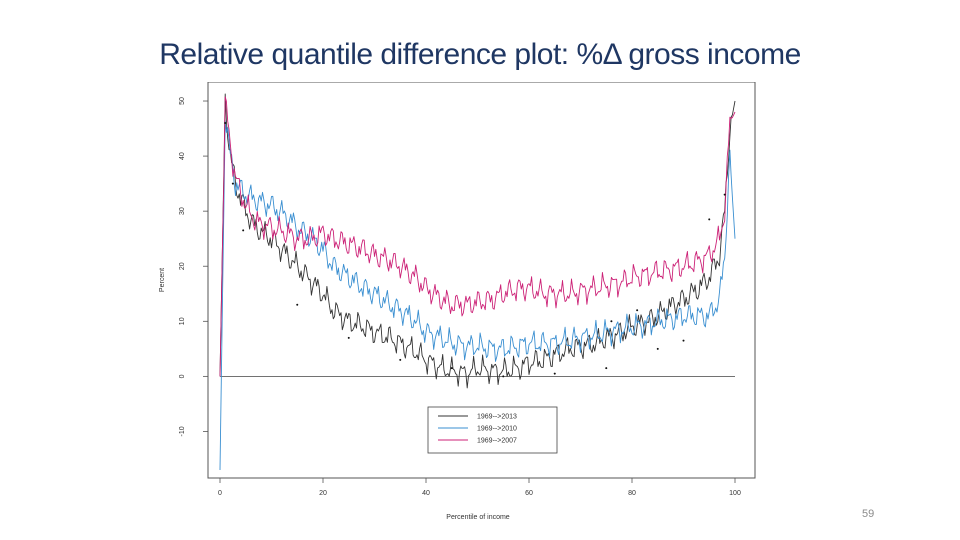 The image size is (960, 540). What do you see at coordinates (497, 441) in the screenshot?
I see `legend-label-2007: 1969-->2007` at bounding box center [497, 441].